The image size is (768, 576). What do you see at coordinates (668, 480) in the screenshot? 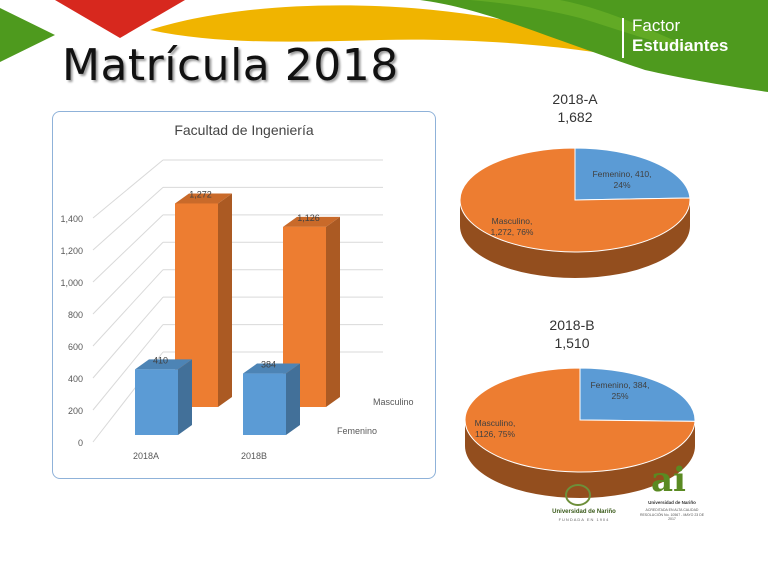
I see `ai-mark-icon: ai` at bounding box center [668, 480].